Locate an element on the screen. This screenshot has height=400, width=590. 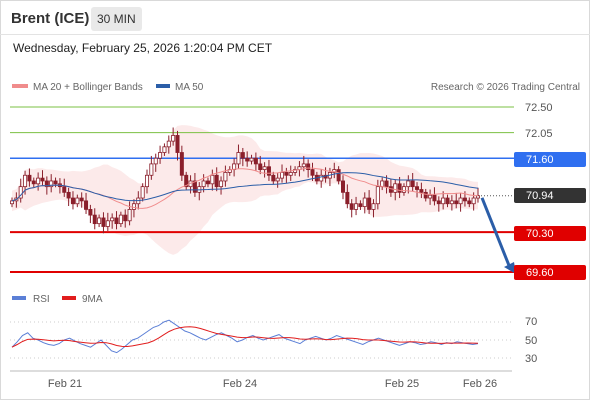
moving-averages is located at coordinates (245, 188).